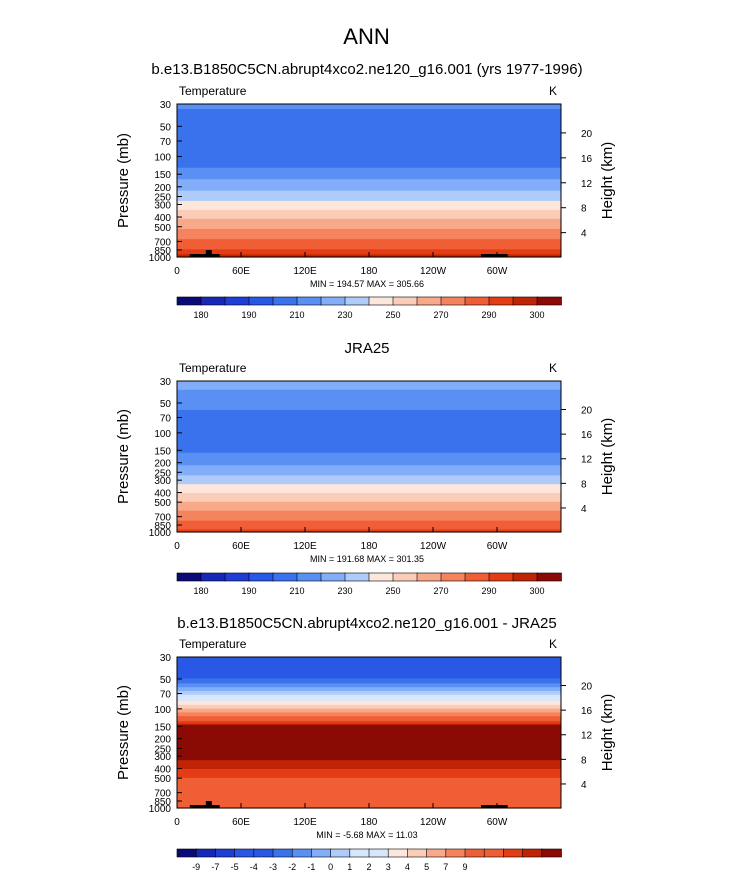 This screenshot has width=733, height=873. I want to click on y-tick-label: 100, so click(162, 158).